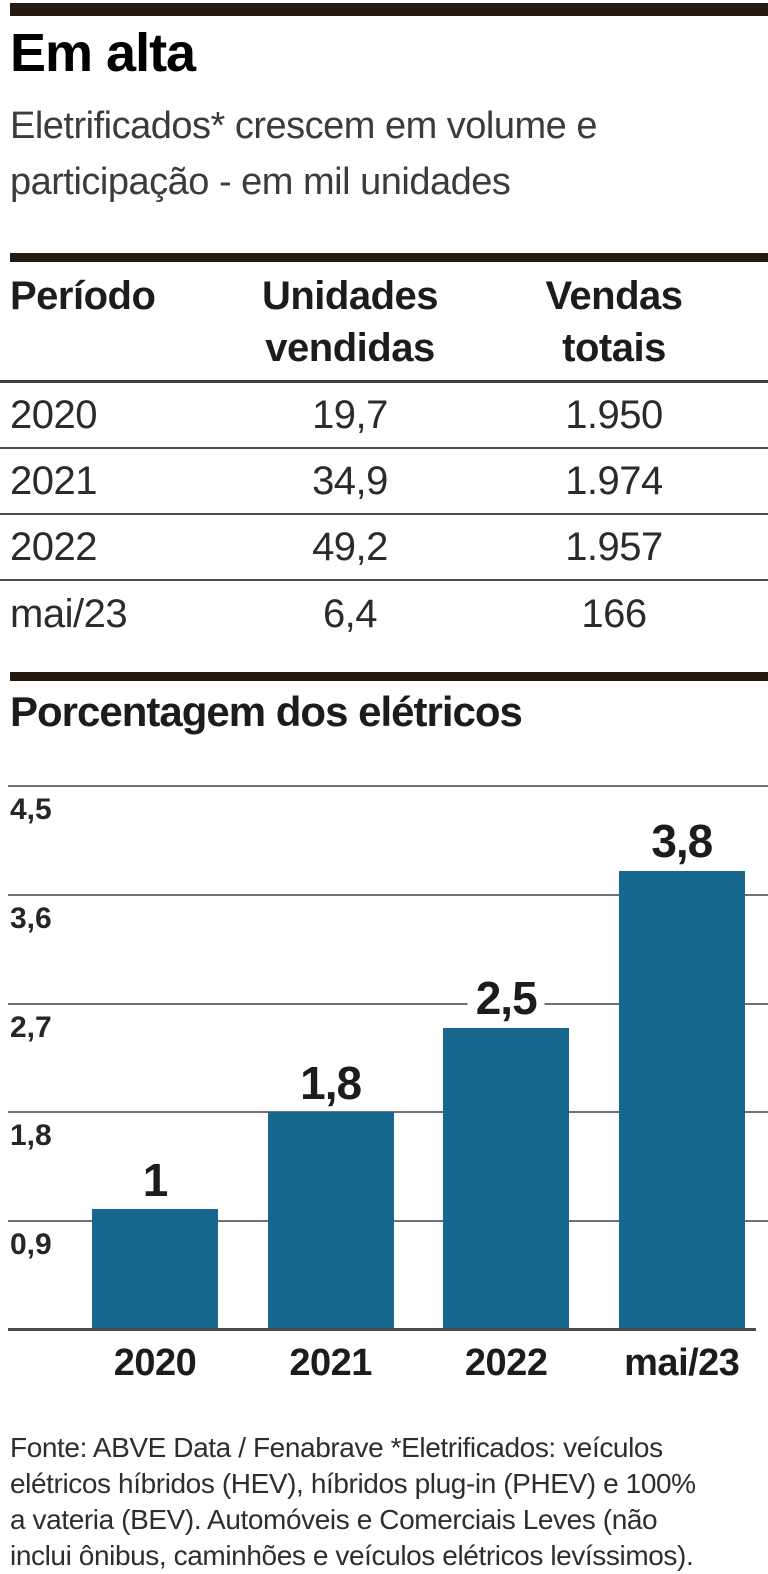  I want to click on table-cell: 49,2, so click(350, 546).